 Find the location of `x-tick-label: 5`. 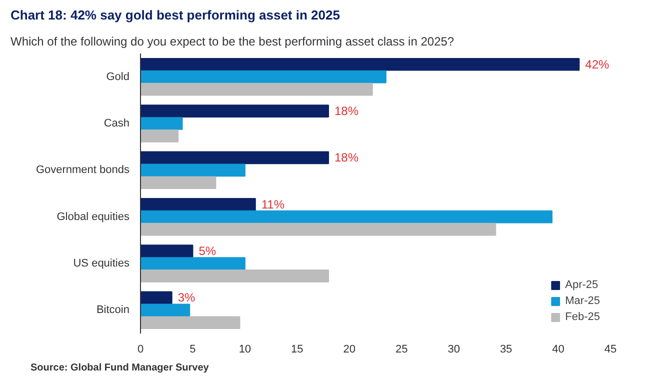

x-tick-label: 5 is located at coordinates (193, 350).